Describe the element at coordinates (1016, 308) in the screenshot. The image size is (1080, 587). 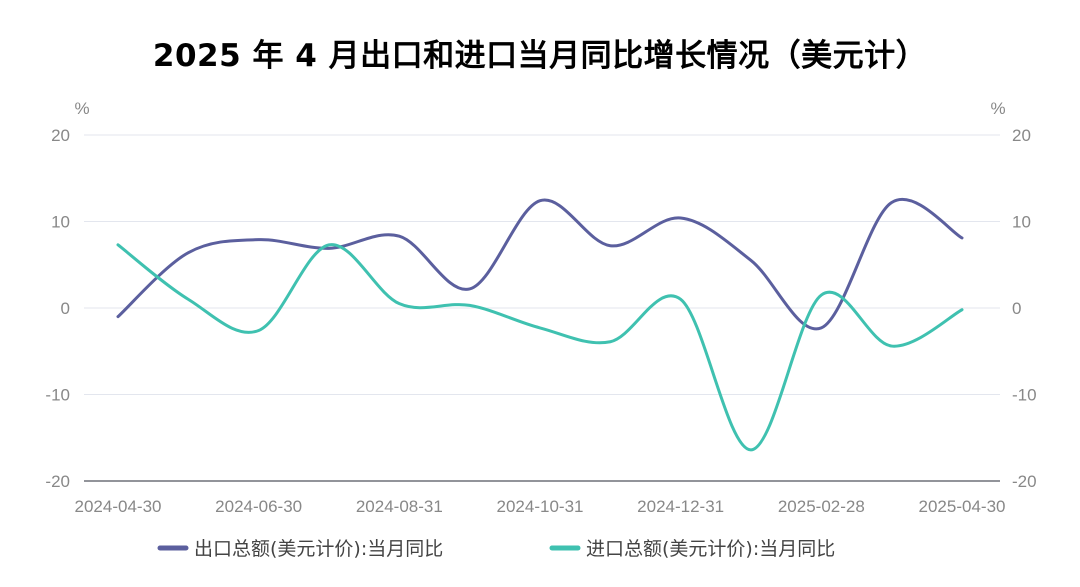
I see `y-tick-label-right: 0` at that location.